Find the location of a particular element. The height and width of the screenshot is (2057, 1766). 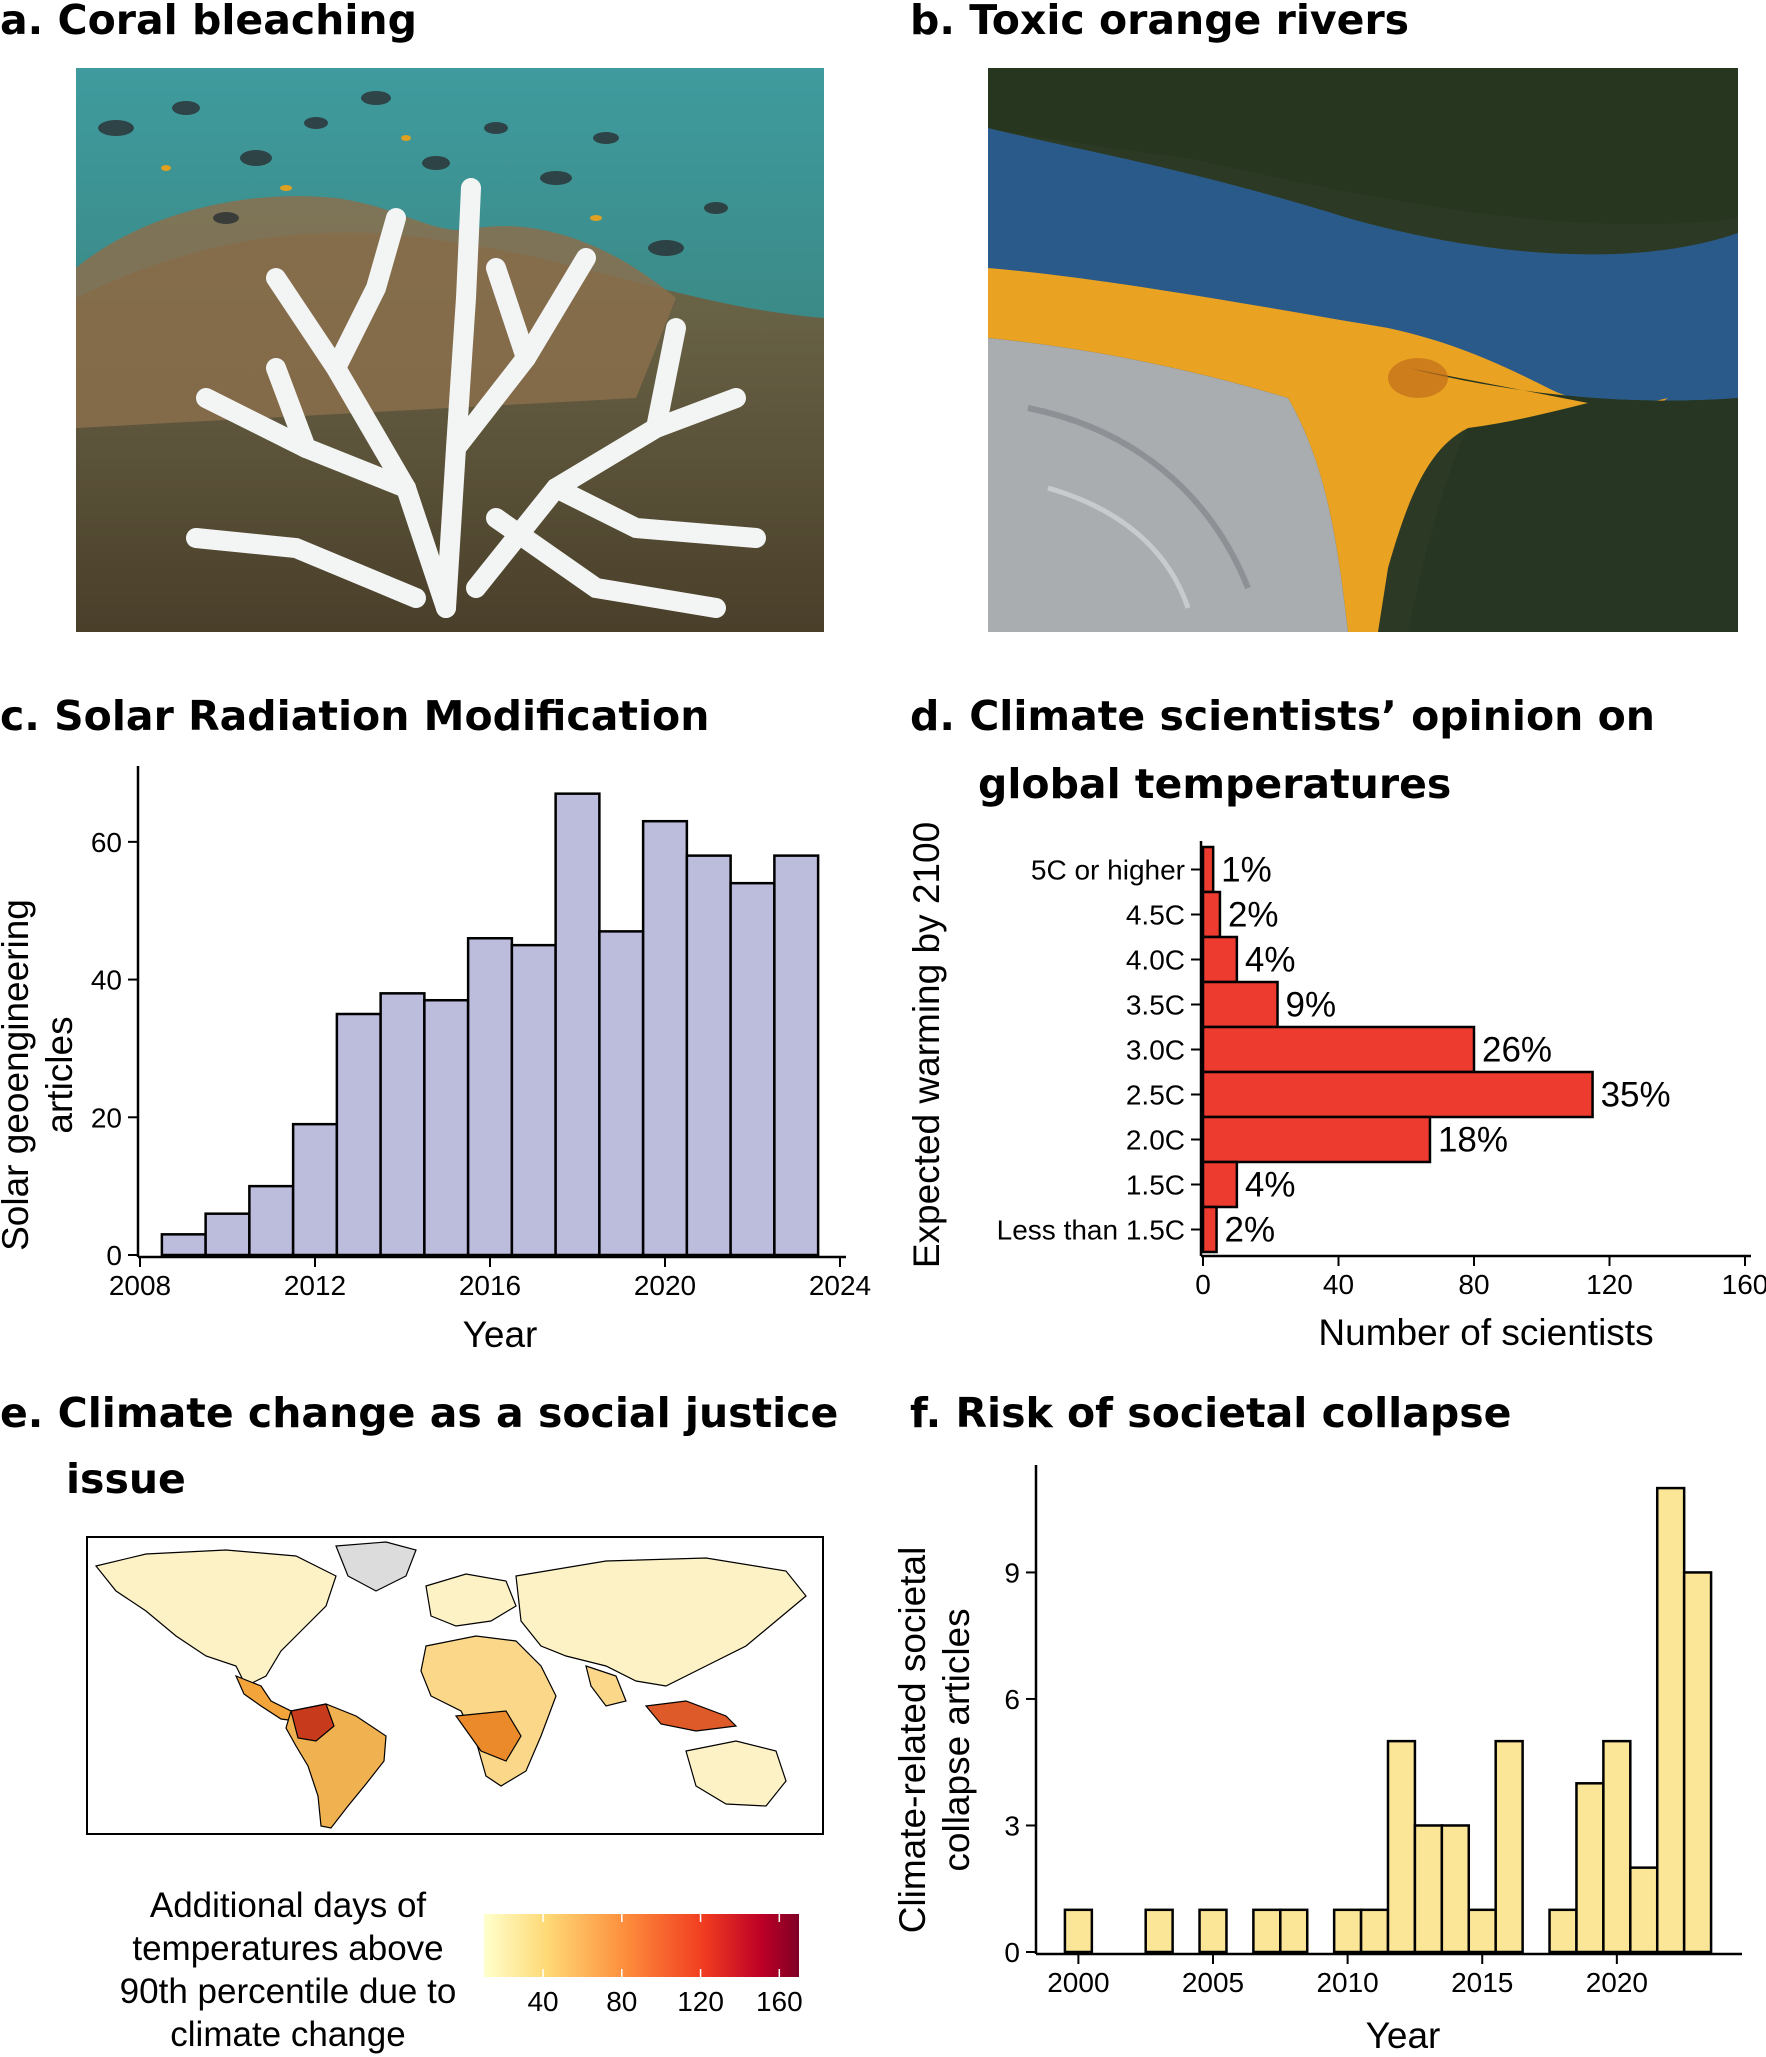

chart-d-data-label: 4% is located at coordinates (1270, 1185).